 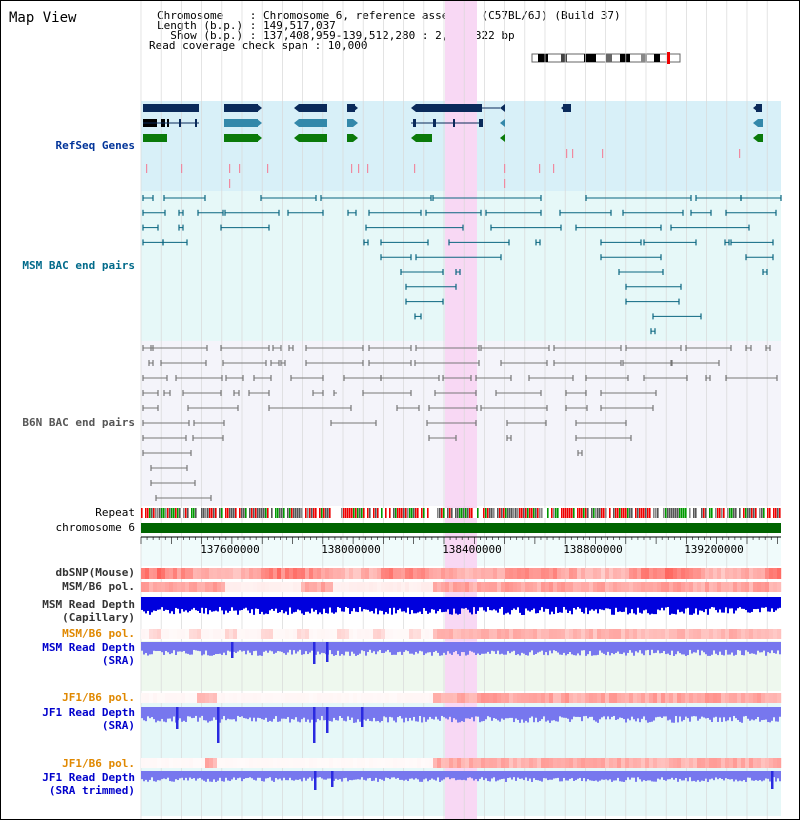 What do you see at coordinates (180, 123) in the screenshot?
I see `gene-exon` at bounding box center [180, 123].